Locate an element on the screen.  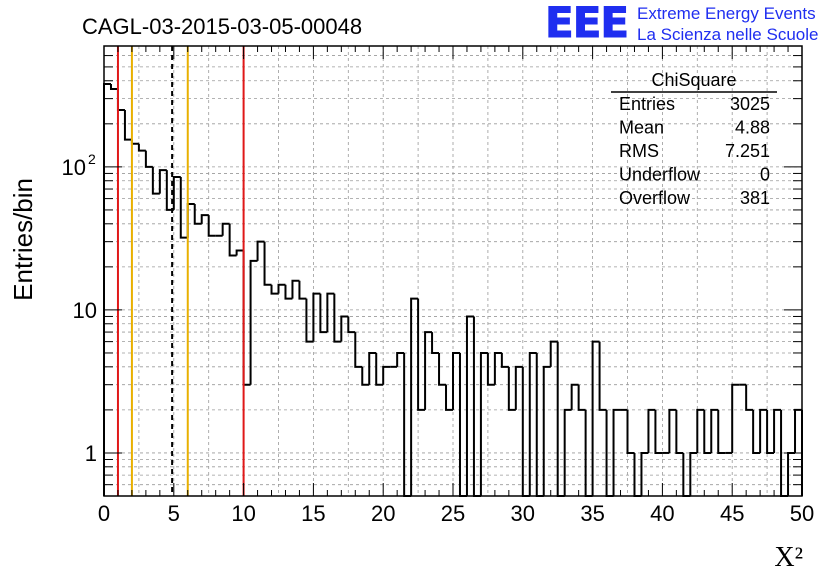
x-tick-label: 30 is located at coordinates (523, 513).